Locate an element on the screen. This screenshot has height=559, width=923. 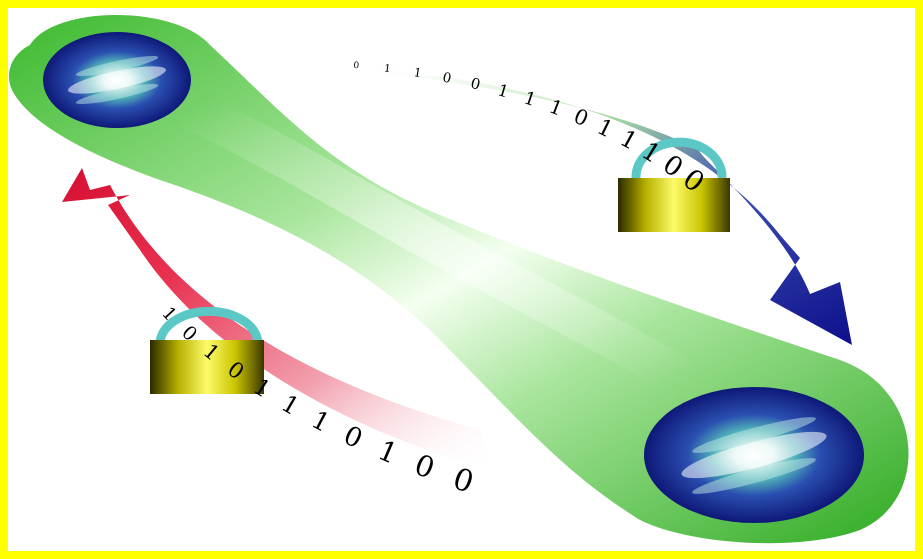
padlock-icon-upper is located at coordinates (674, 184).